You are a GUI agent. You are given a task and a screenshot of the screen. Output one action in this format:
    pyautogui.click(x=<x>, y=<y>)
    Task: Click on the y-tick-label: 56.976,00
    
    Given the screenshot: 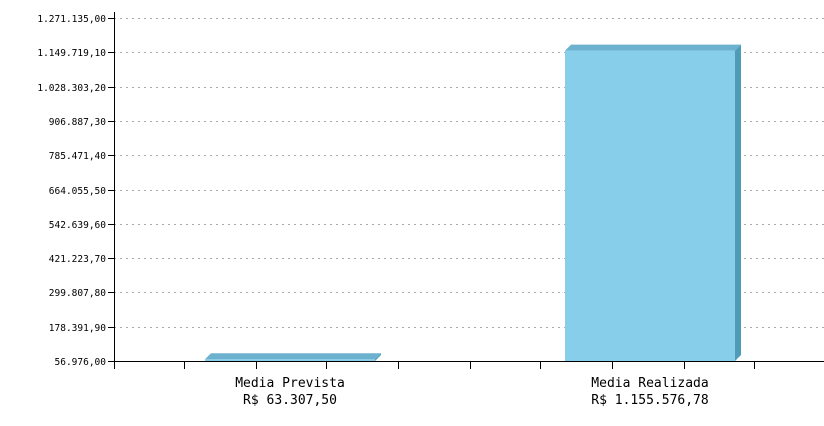 What is the action you would take?
    pyautogui.click(x=81, y=362)
    